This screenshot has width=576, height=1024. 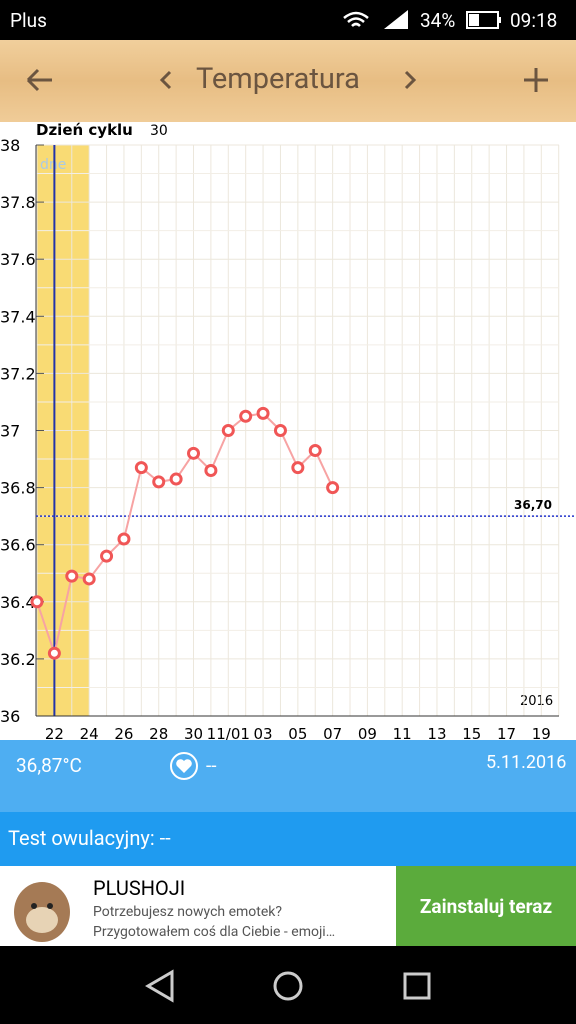 I want to click on x-tick-label: 26, so click(x=123, y=732).